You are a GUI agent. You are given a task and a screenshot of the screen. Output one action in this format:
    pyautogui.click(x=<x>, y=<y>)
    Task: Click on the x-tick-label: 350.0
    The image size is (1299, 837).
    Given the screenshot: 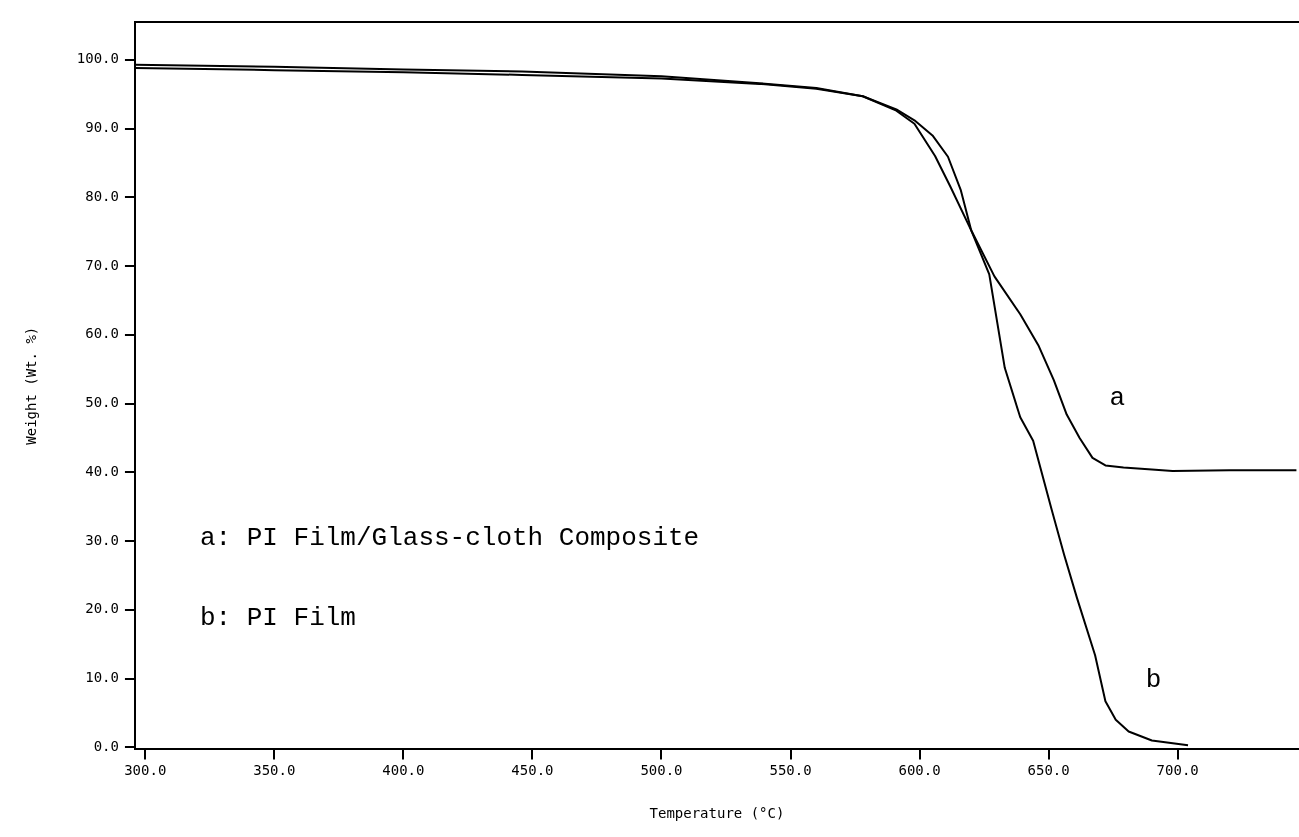 What is the action you would take?
    pyautogui.click(x=274, y=770)
    